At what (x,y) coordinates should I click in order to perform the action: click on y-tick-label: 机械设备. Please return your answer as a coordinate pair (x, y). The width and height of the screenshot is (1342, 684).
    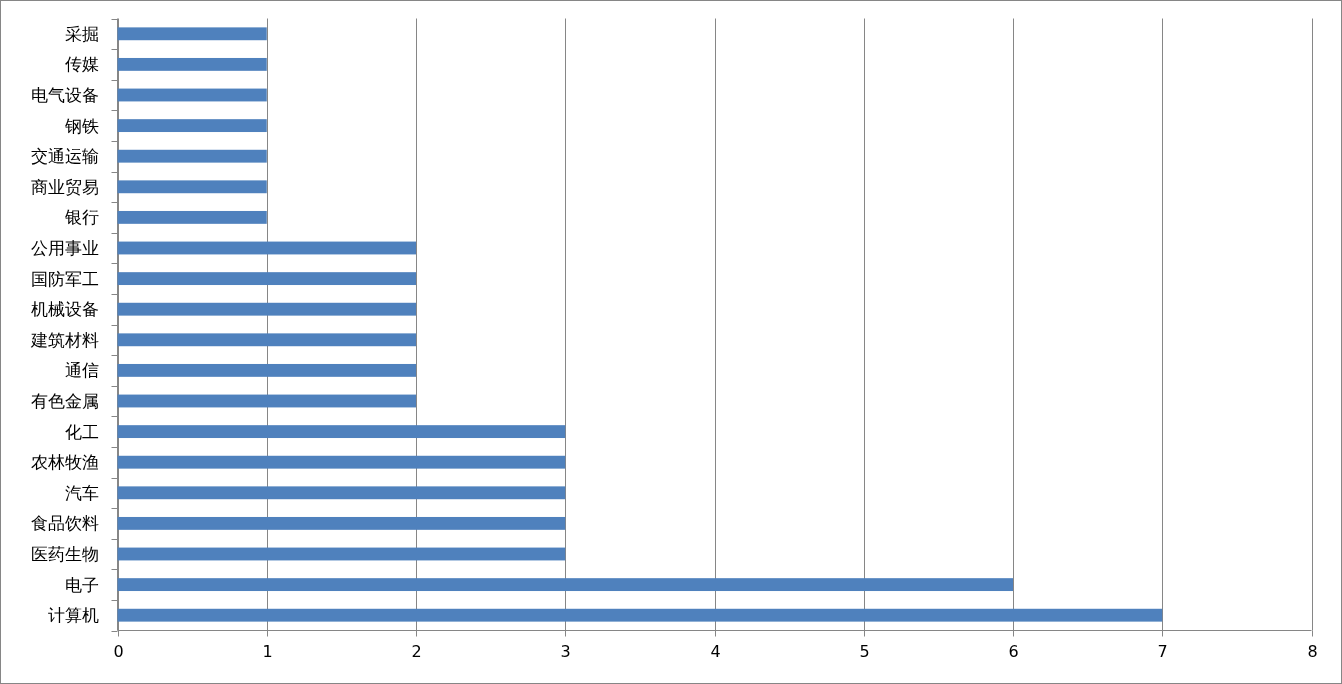
    Looking at the image, I should click on (64, 309).